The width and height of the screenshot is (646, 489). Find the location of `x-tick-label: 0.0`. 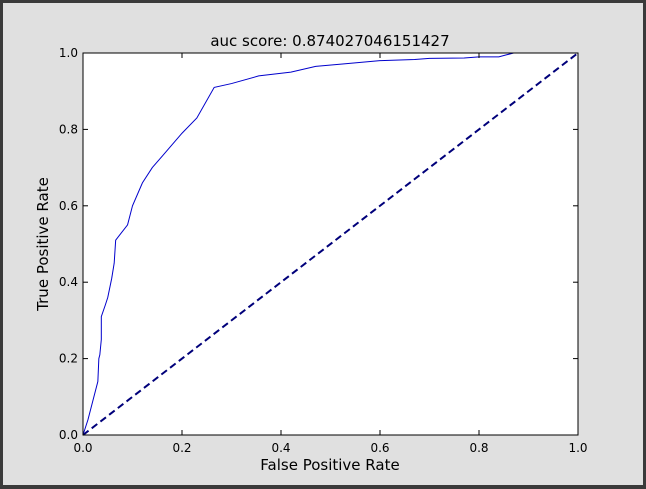

x-tick-label: 0.0 is located at coordinates (82, 448).